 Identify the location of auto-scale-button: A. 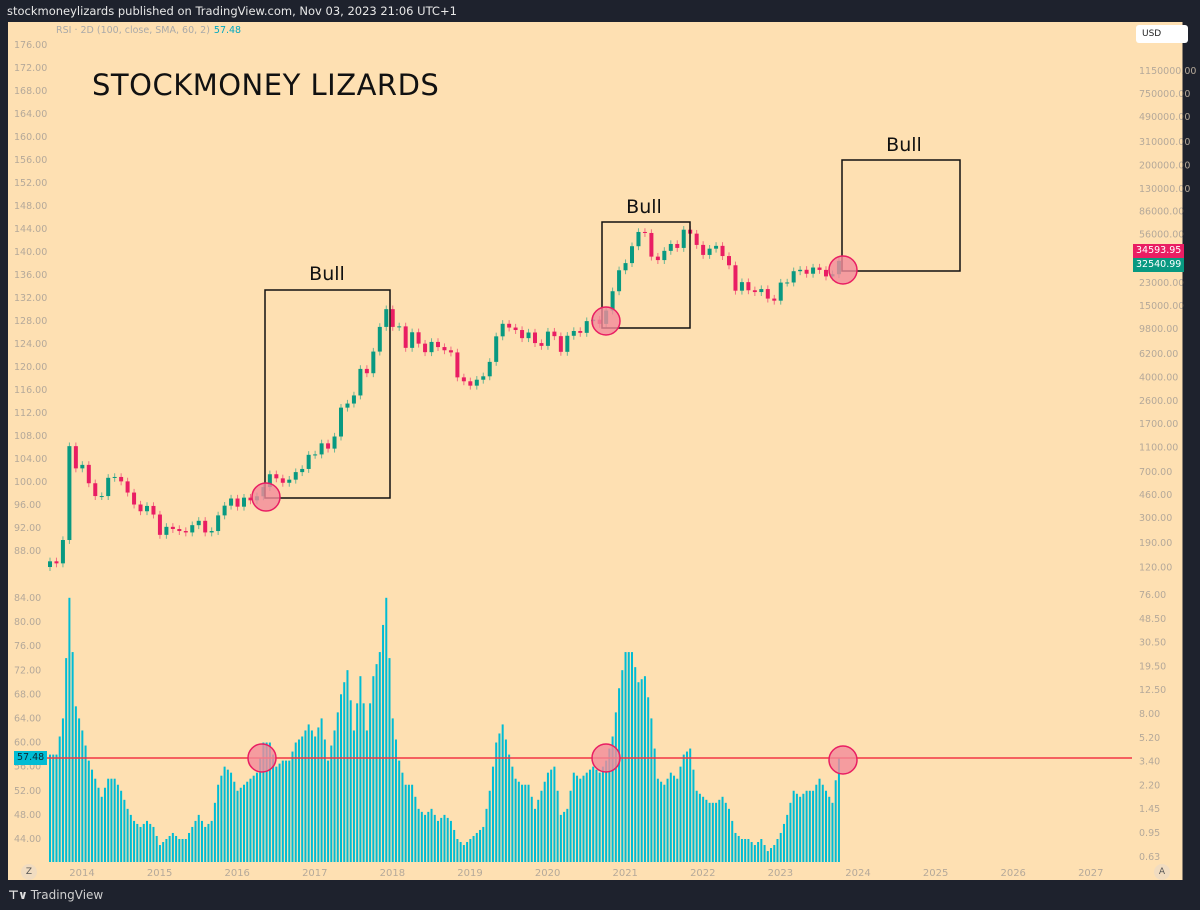
(1162, 872).